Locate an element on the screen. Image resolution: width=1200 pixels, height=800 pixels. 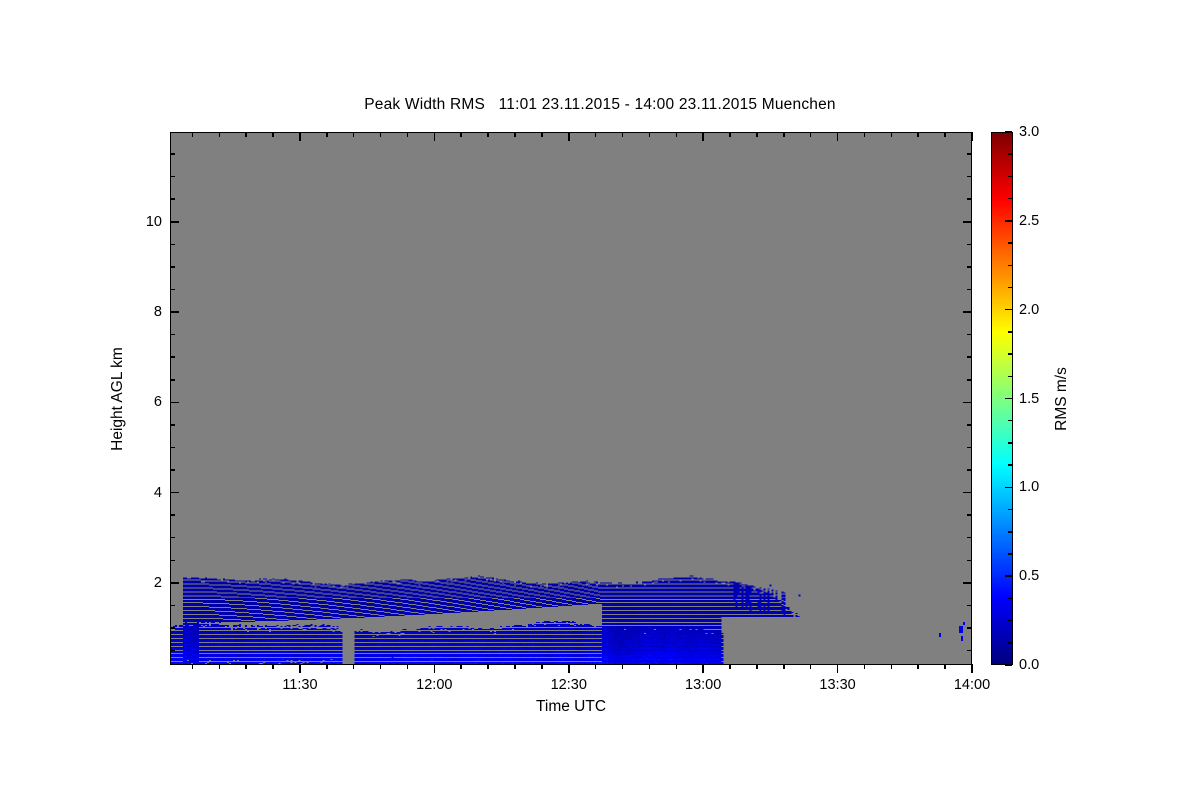
x-tick-label: 11:30 is located at coordinates (300, 685).